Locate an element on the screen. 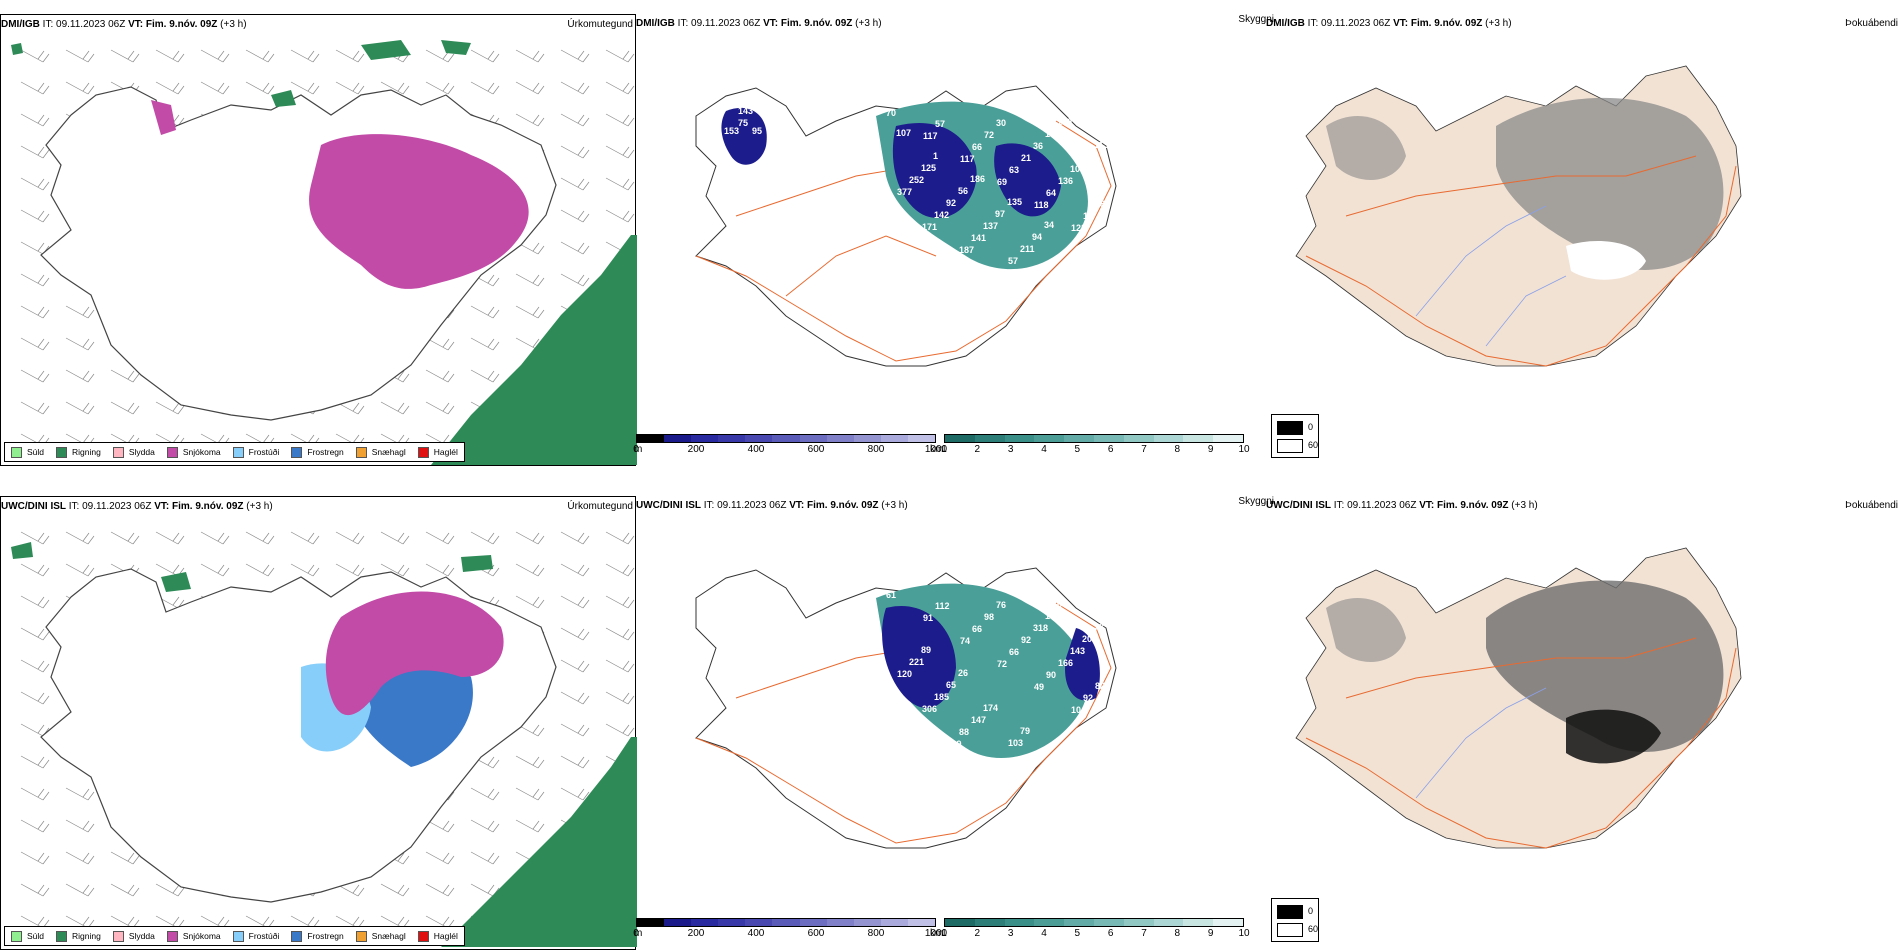 This screenshot has width=1900, height=950. snow-depth-label: 187 is located at coordinates (966, 250).